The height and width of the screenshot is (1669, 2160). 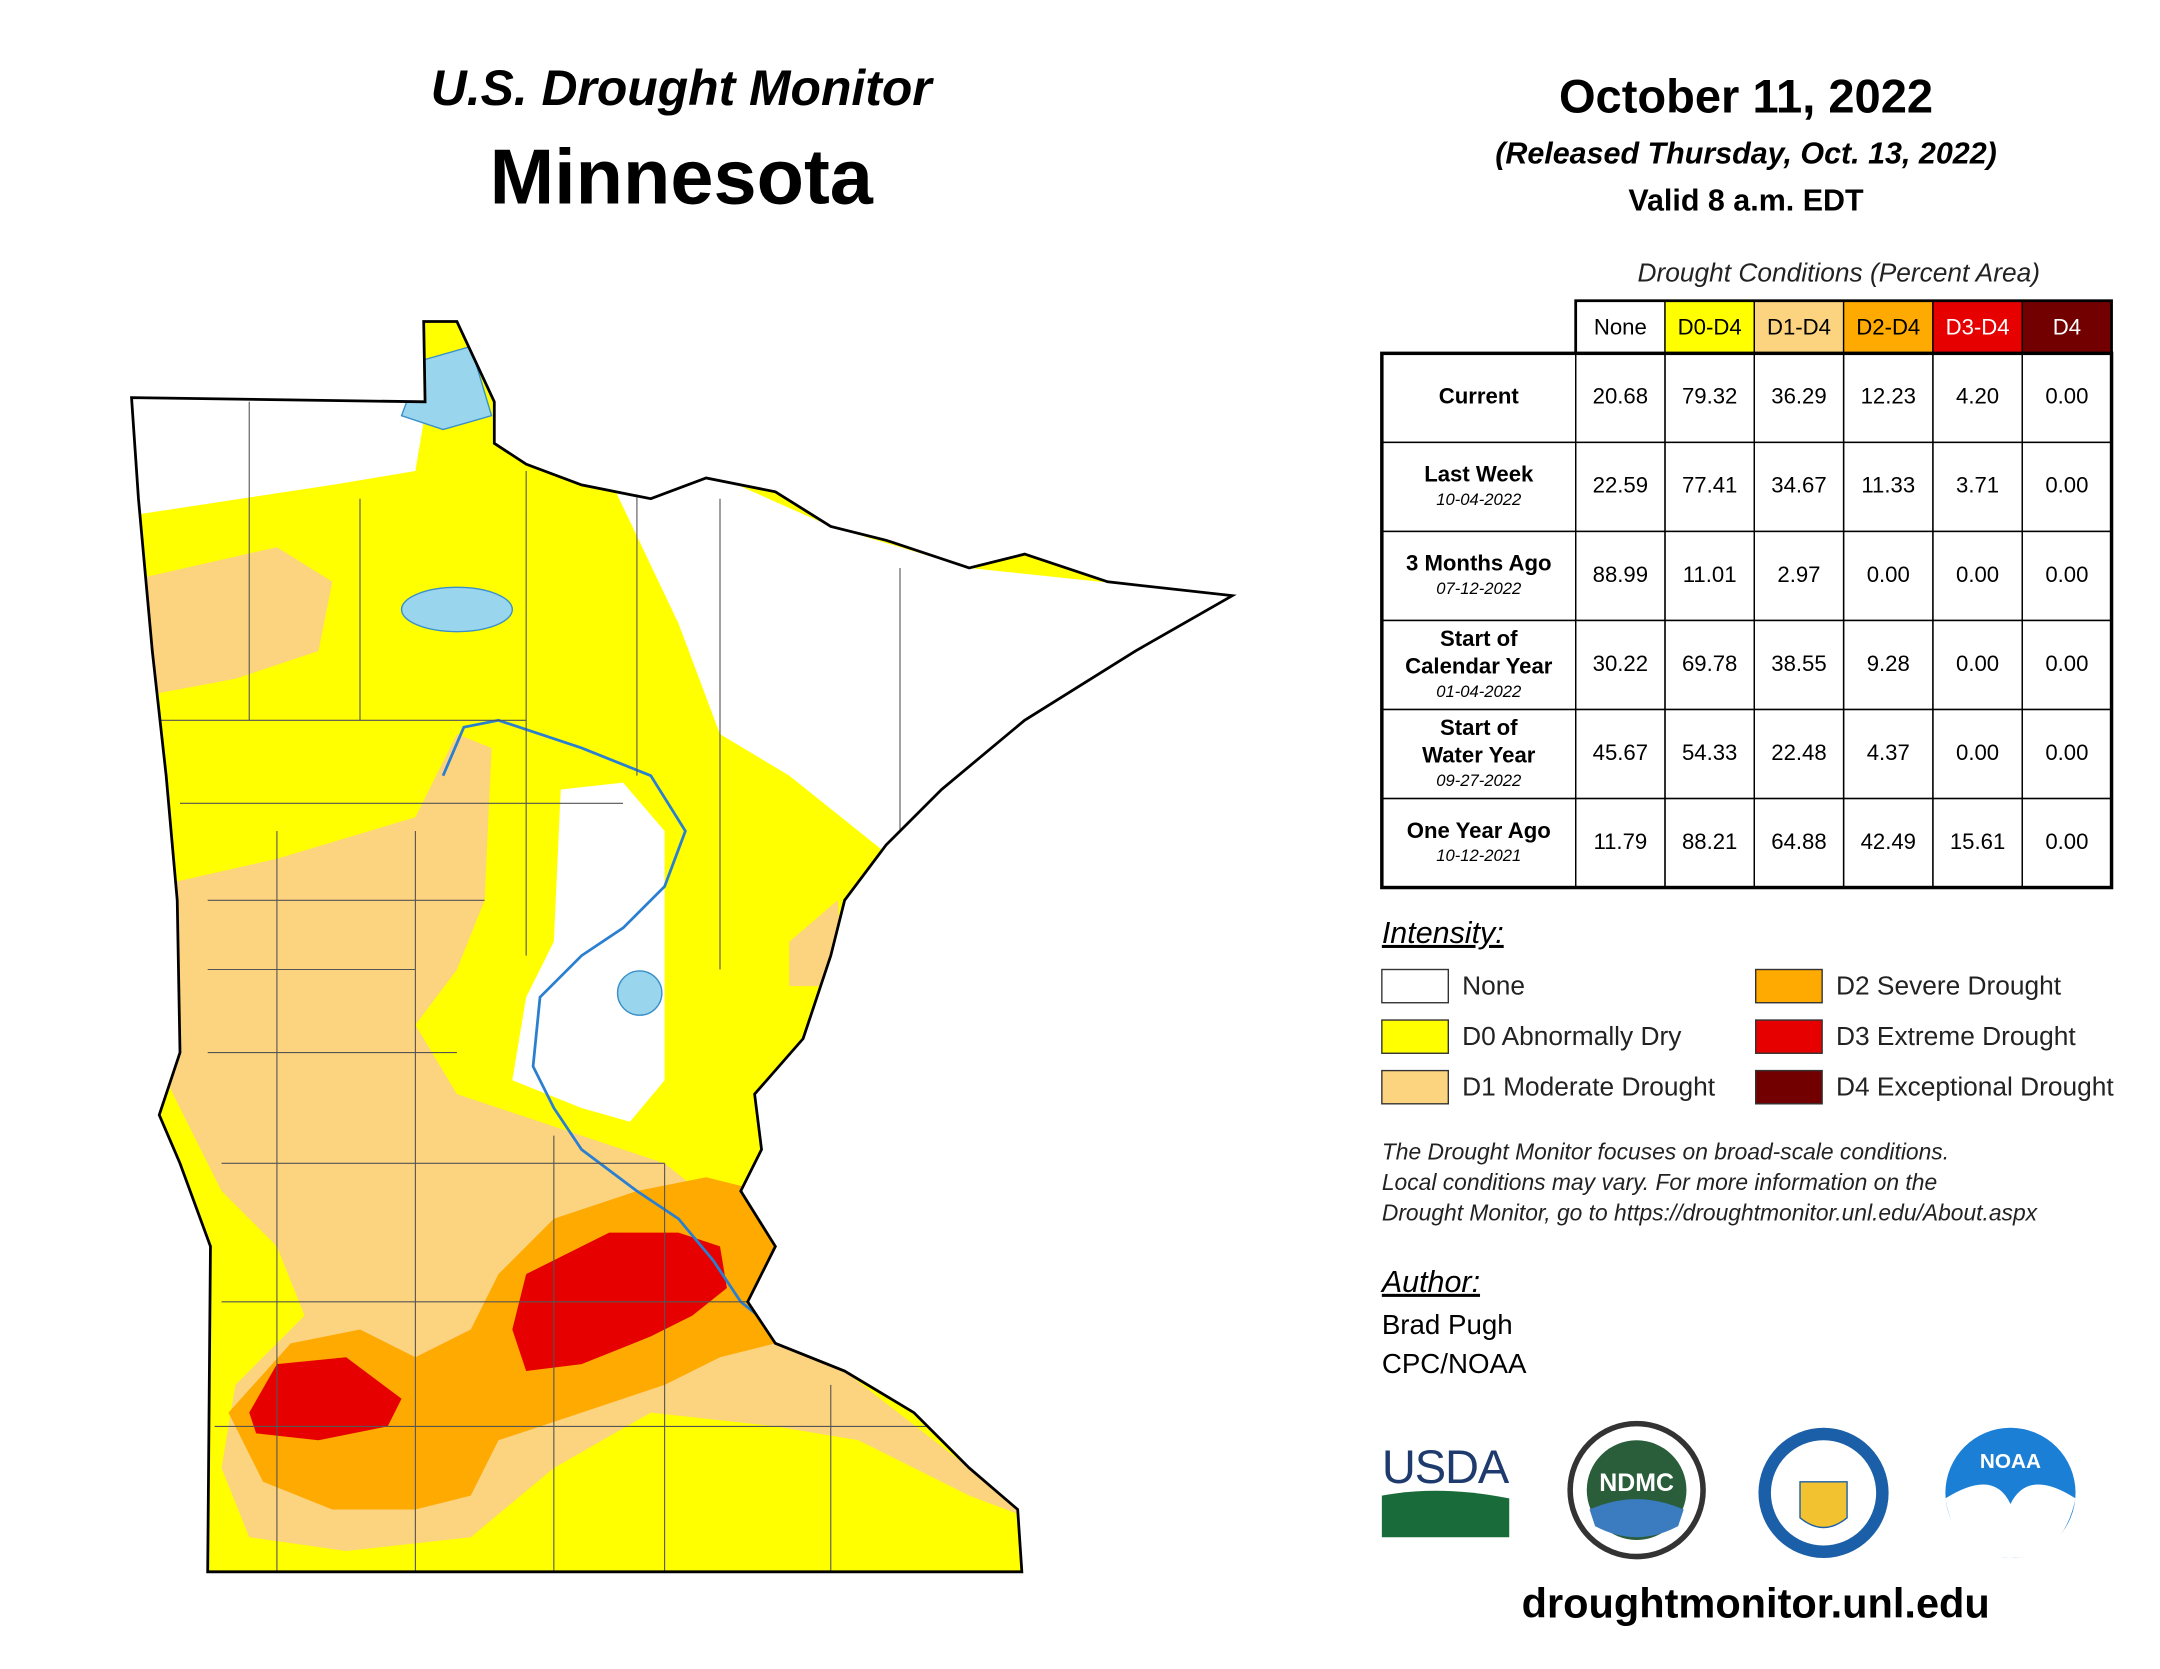 What do you see at coordinates (1430, 1282) in the screenshot?
I see `author-title: Author:` at bounding box center [1430, 1282].